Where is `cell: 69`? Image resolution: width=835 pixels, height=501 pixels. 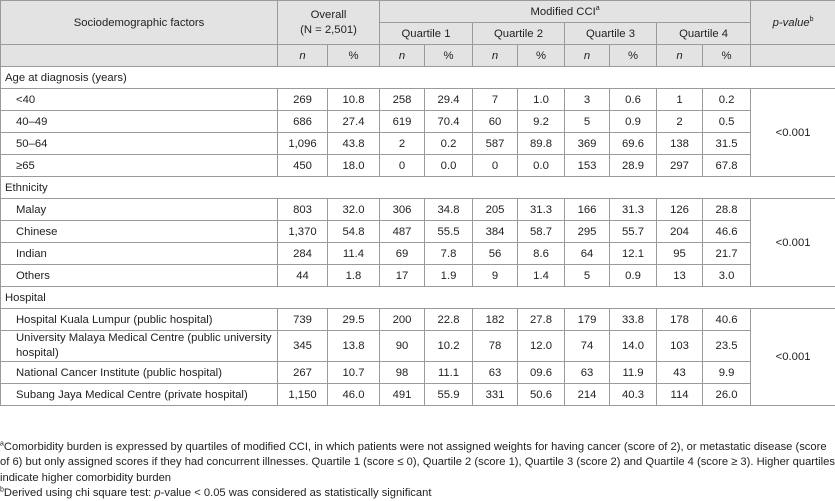
cell: 69 is located at coordinates (402, 254).